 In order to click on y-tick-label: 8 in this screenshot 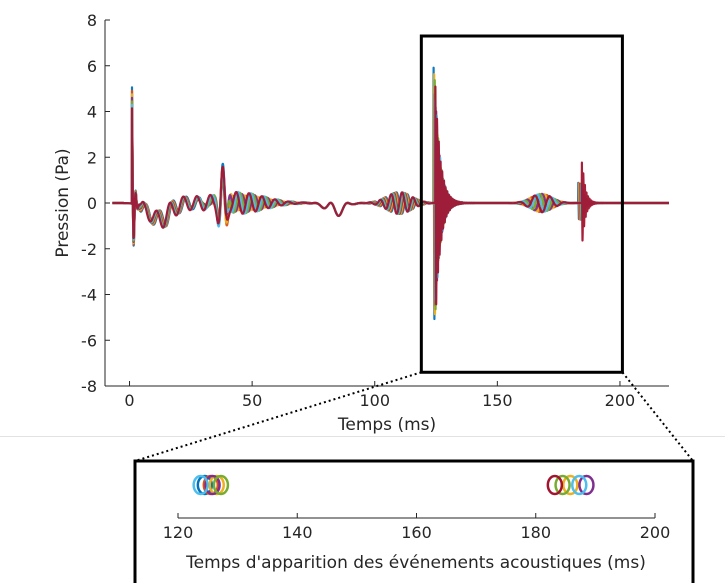, I will do `click(92, 20)`.